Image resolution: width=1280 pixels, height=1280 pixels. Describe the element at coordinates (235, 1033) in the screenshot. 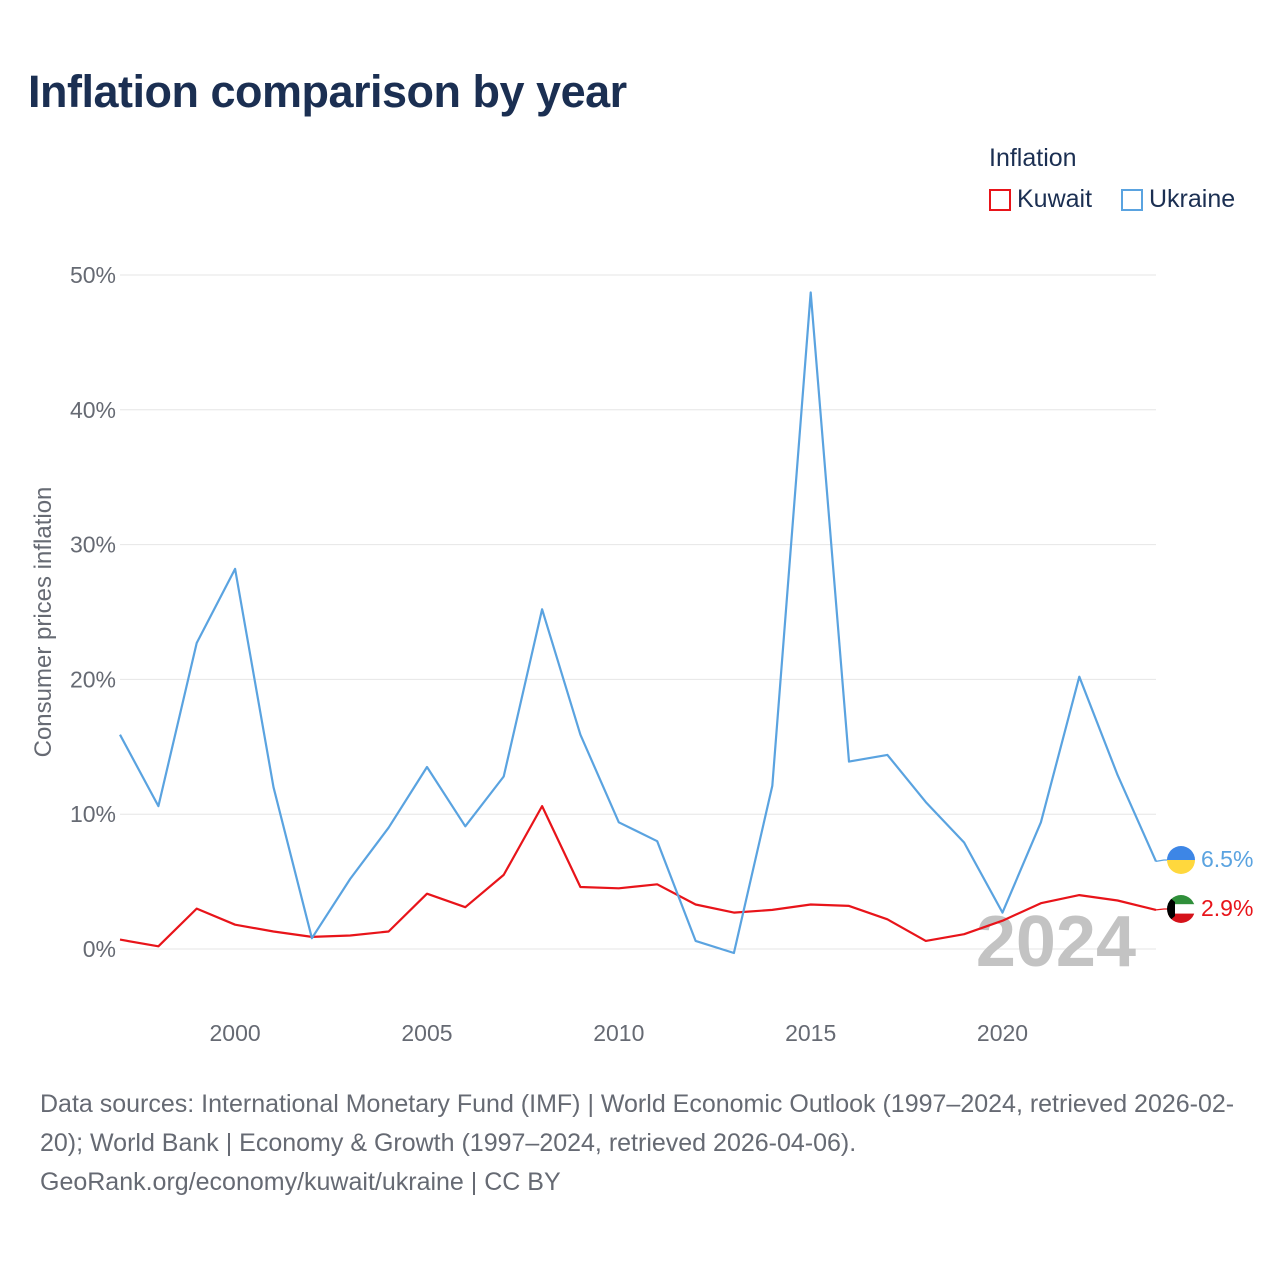

I see `x-tick-label: 2000` at that location.